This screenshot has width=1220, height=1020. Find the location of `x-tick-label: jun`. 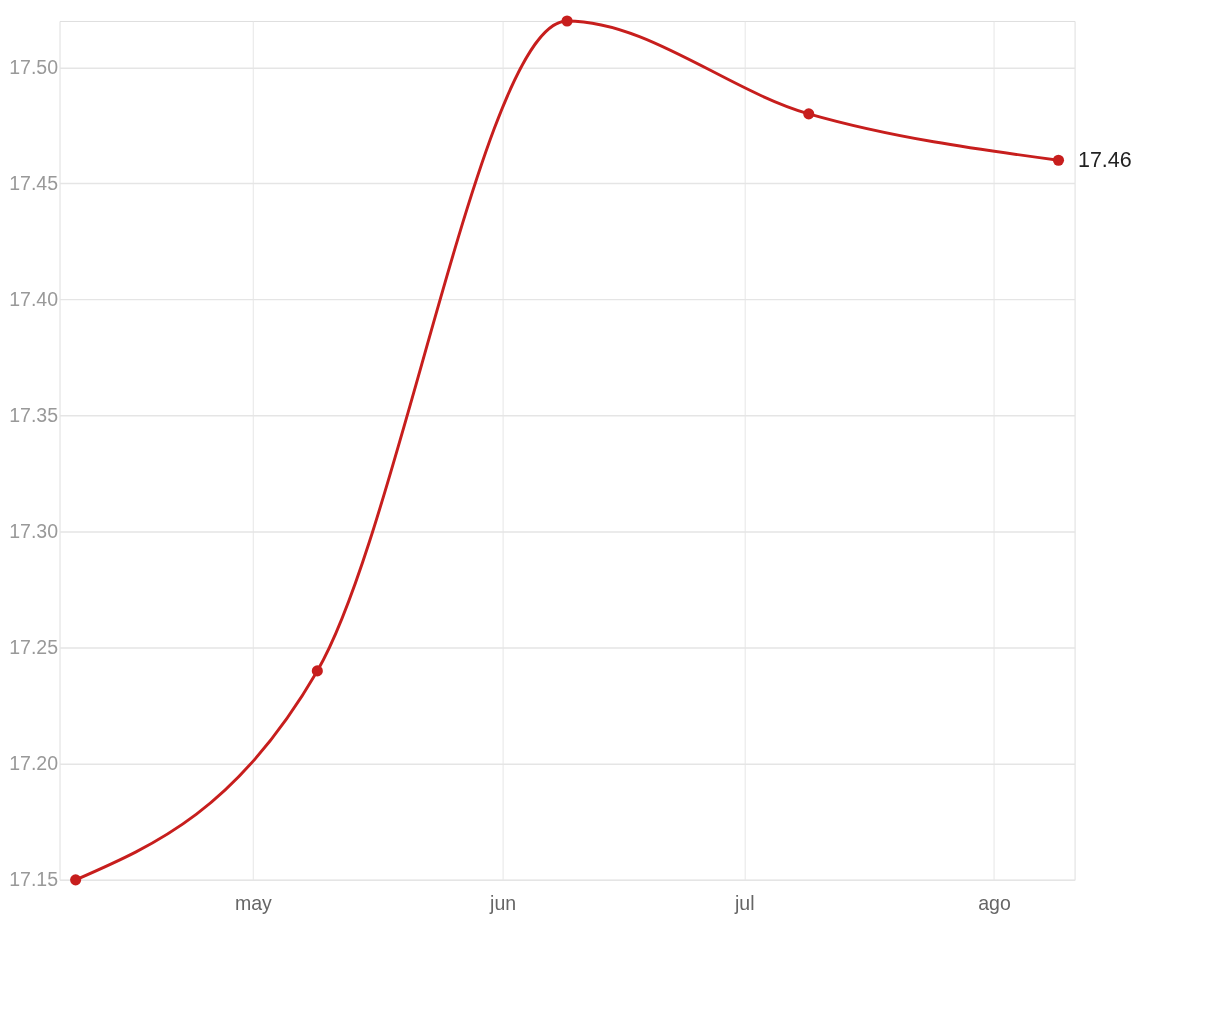

x-tick-label: jun is located at coordinates (503, 902).